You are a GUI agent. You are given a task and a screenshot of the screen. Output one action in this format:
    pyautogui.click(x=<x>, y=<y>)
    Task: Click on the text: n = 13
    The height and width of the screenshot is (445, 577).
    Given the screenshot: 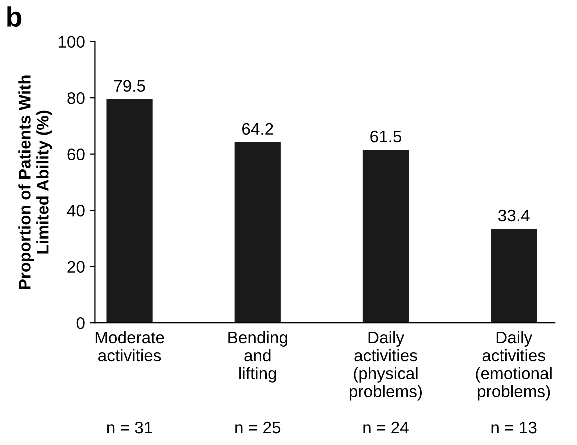 What is the action you would take?
    pyautogui.click(x=514, y=428)
    